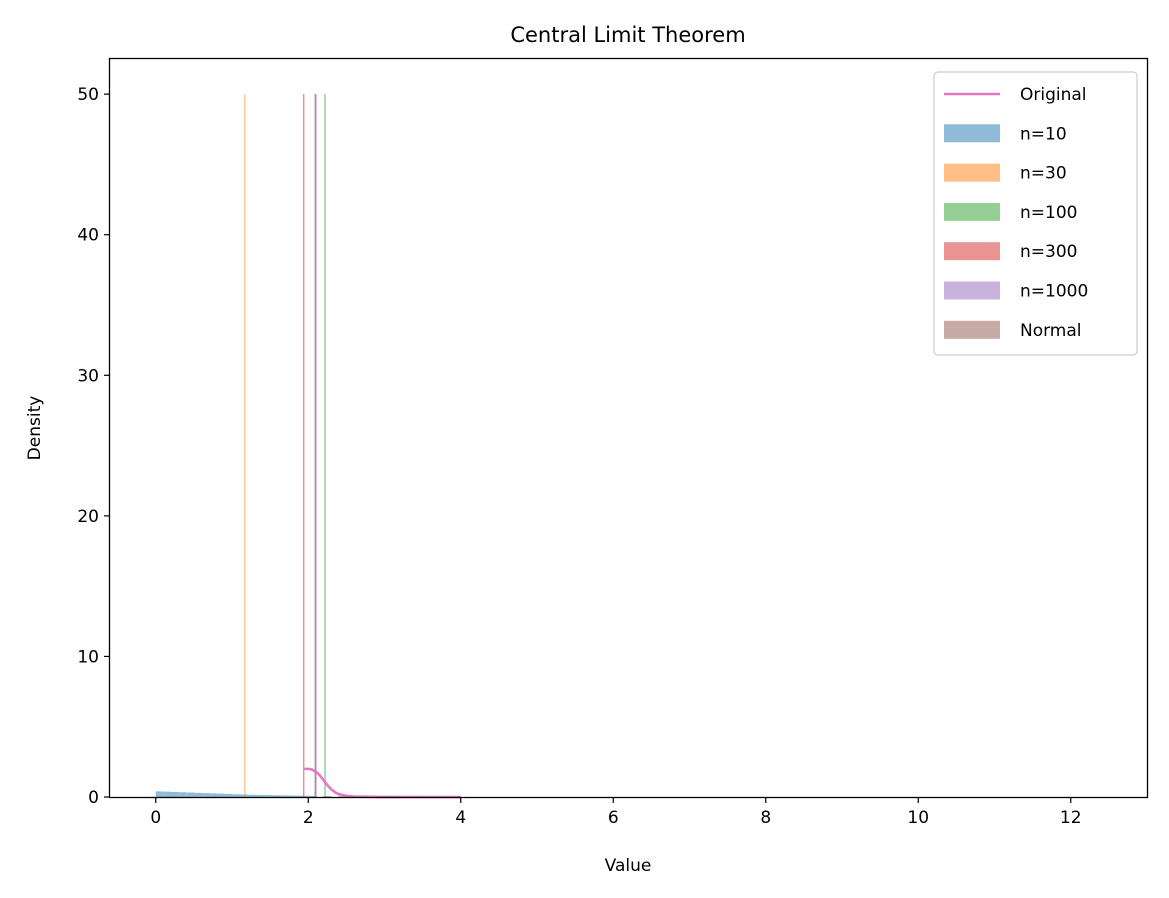 The width and height of the screenshot is (1169, 898). What do you see at coordinates (93, 798) in the screenshot?
I see `y-tick-label: 0` at bounding box center [93, 798].